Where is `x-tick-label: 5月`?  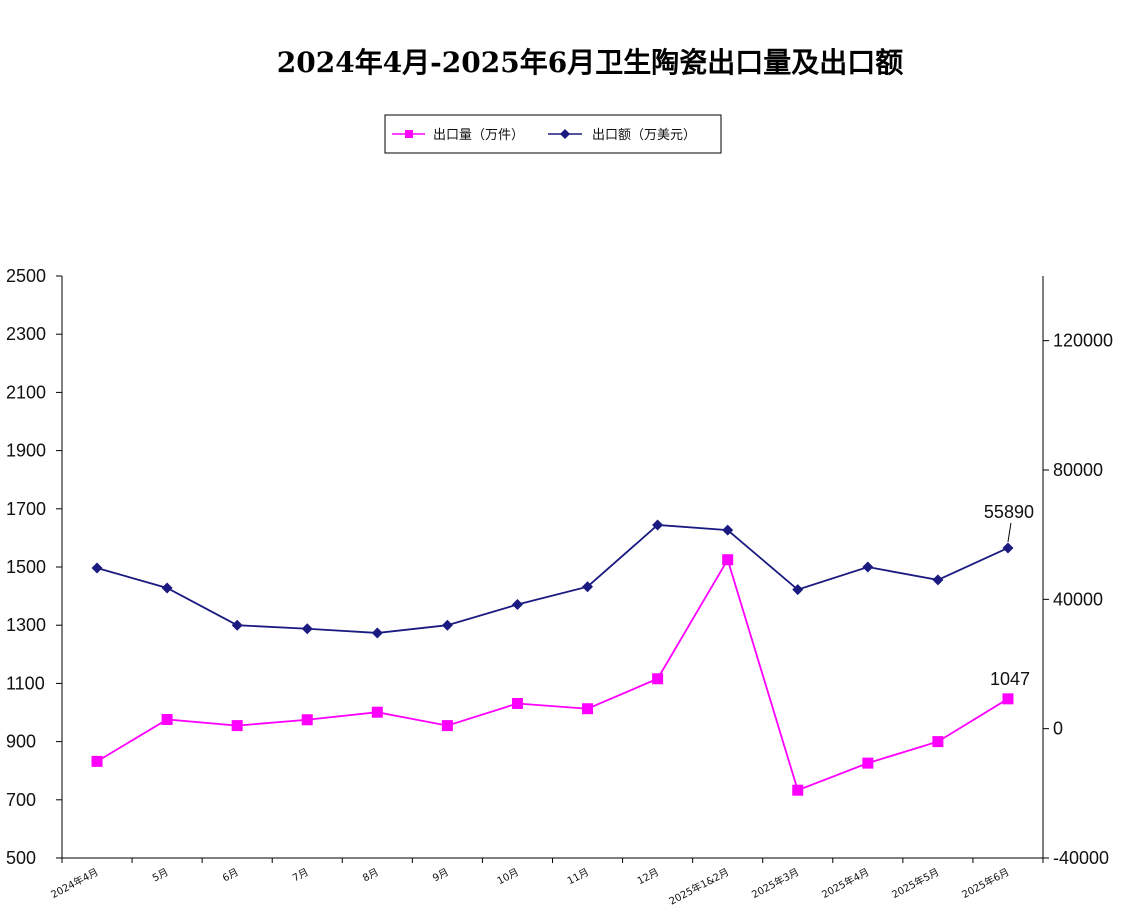 x-tick-label: 5月 is located at coordinates (160, 875).